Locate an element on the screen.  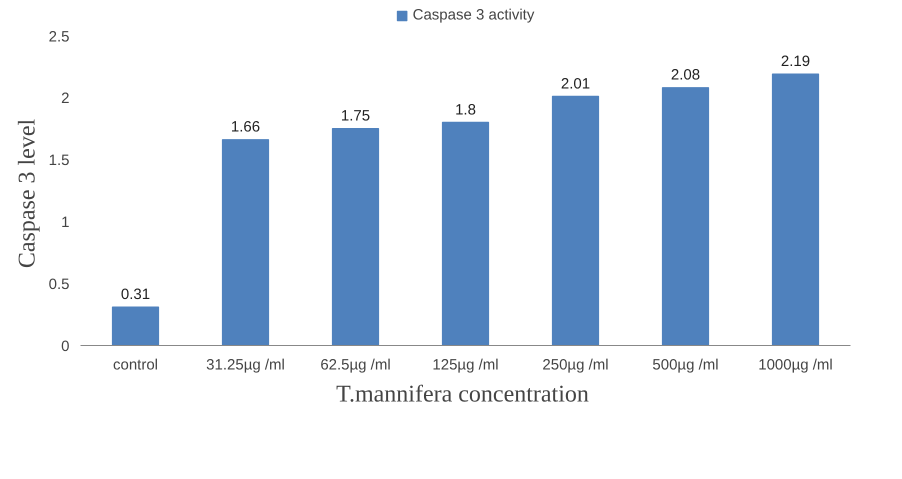
y-tick-label: 2.5 is located at coordinates (59, 37).